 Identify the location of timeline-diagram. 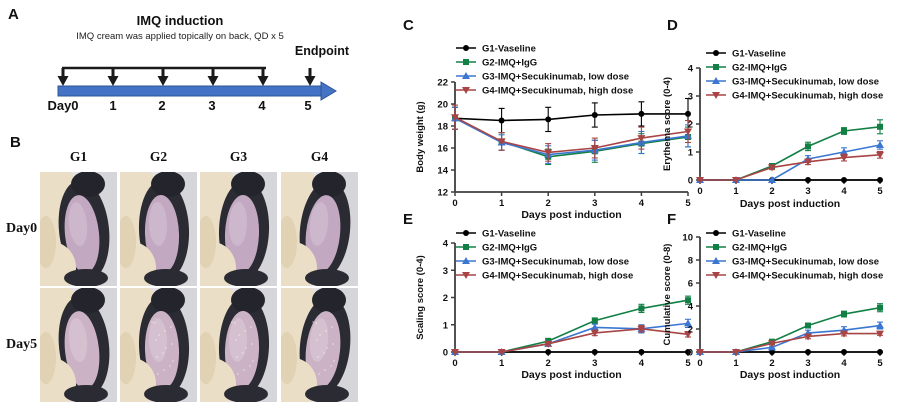
(197, 83).